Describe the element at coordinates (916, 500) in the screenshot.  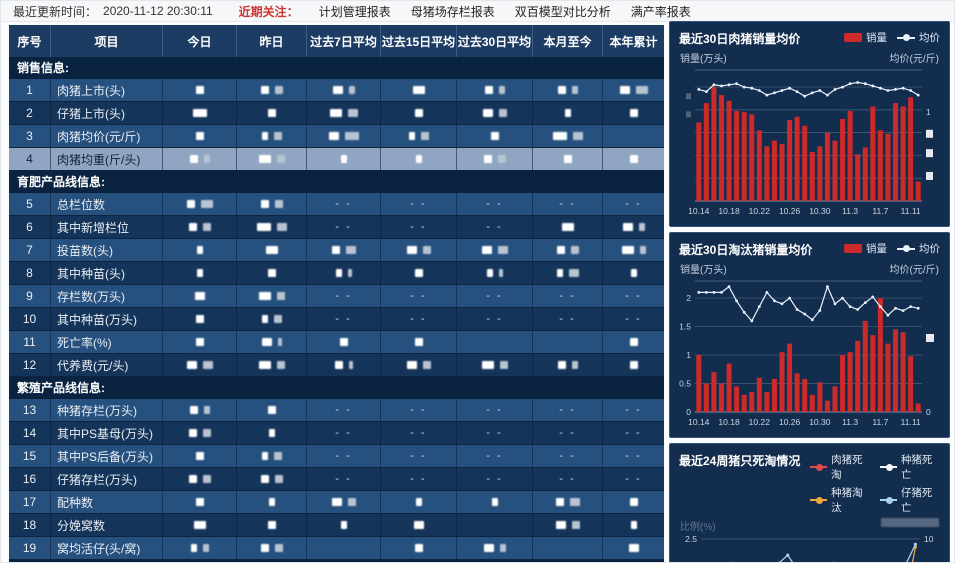
I see `legend-label: 仔猪死亡` at that location.